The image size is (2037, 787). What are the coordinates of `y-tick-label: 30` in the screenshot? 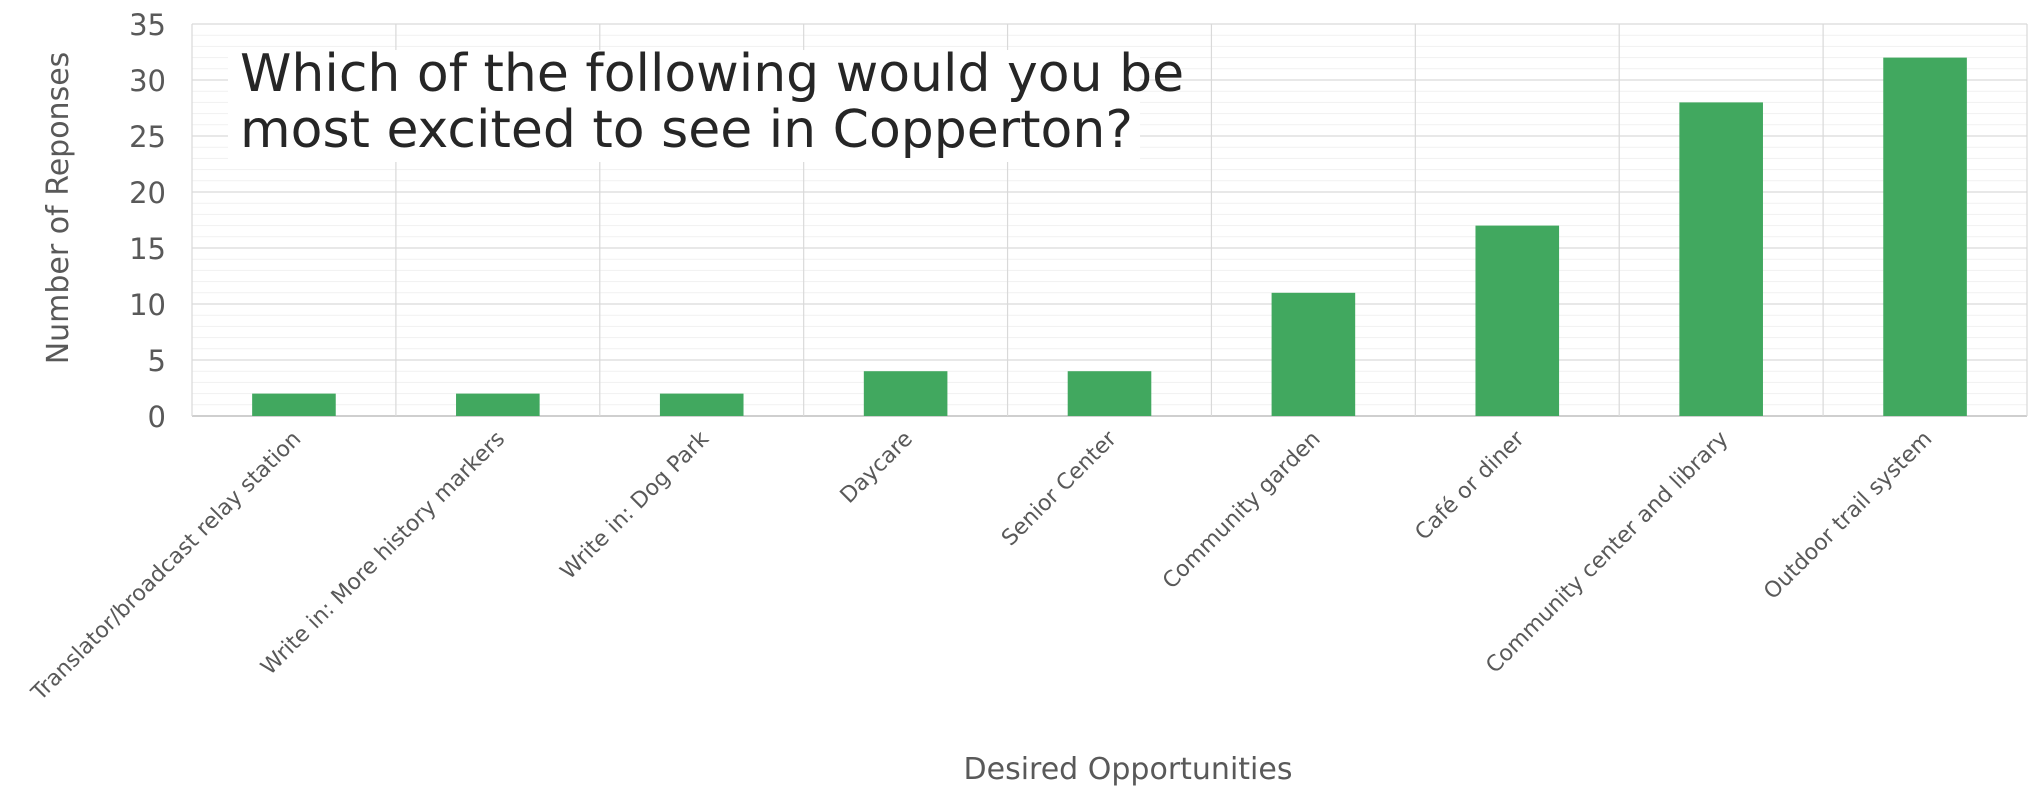 It's located at (147, 81).